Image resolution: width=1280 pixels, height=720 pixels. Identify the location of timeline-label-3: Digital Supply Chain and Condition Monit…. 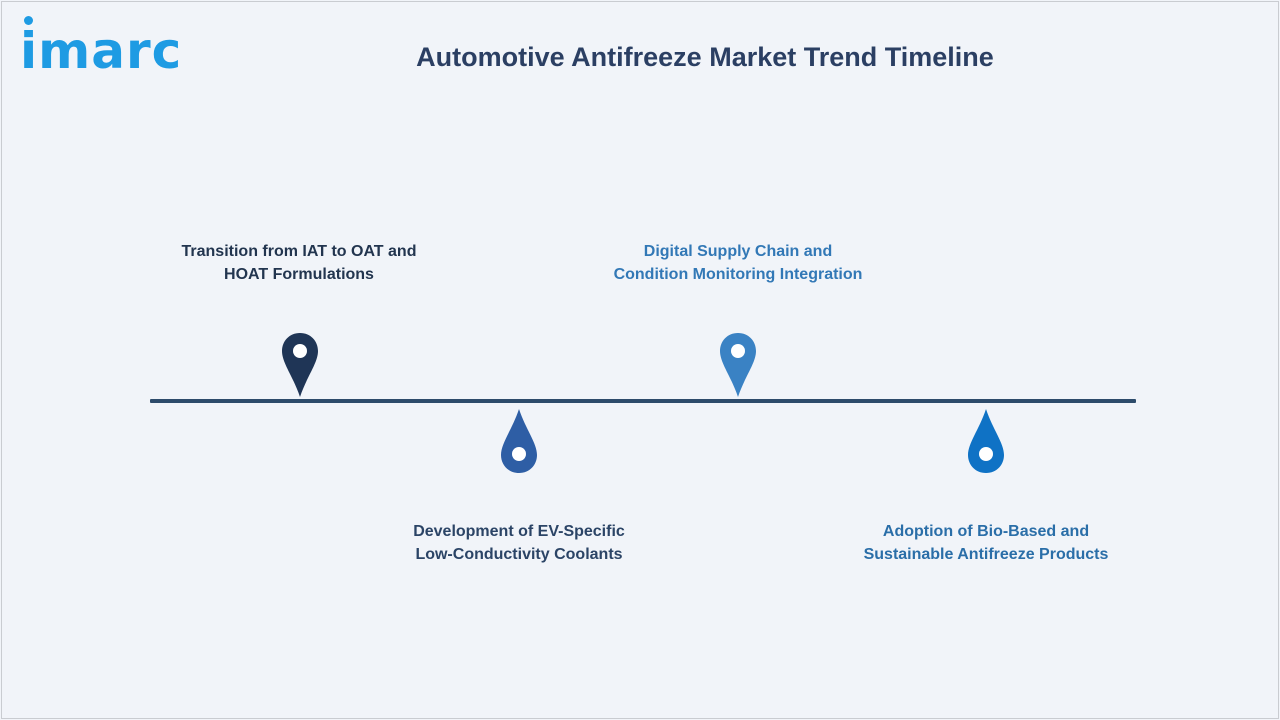
(738, 263).